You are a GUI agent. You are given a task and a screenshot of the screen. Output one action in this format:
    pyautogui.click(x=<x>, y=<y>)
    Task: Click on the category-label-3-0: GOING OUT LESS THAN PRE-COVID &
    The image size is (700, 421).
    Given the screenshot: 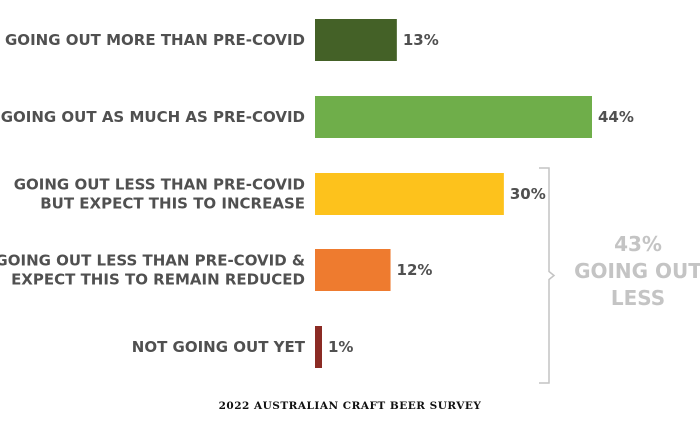 What is the action you would take?
    pyautogui.click(x=152, y=261)
    